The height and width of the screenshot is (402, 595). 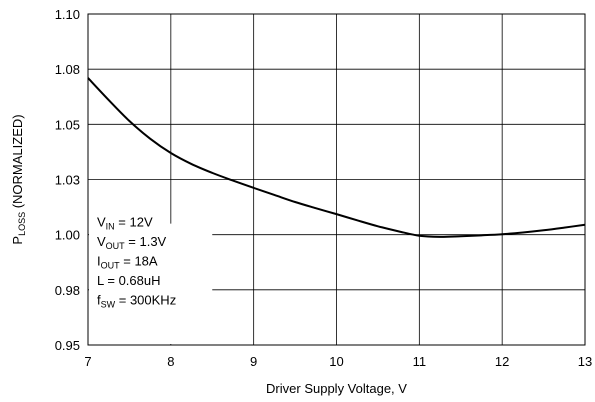 What do you see at coordinates (67, 14) in the screenshot?
I see `y-tick-label: 1.10` at bounding box center [67, 14].